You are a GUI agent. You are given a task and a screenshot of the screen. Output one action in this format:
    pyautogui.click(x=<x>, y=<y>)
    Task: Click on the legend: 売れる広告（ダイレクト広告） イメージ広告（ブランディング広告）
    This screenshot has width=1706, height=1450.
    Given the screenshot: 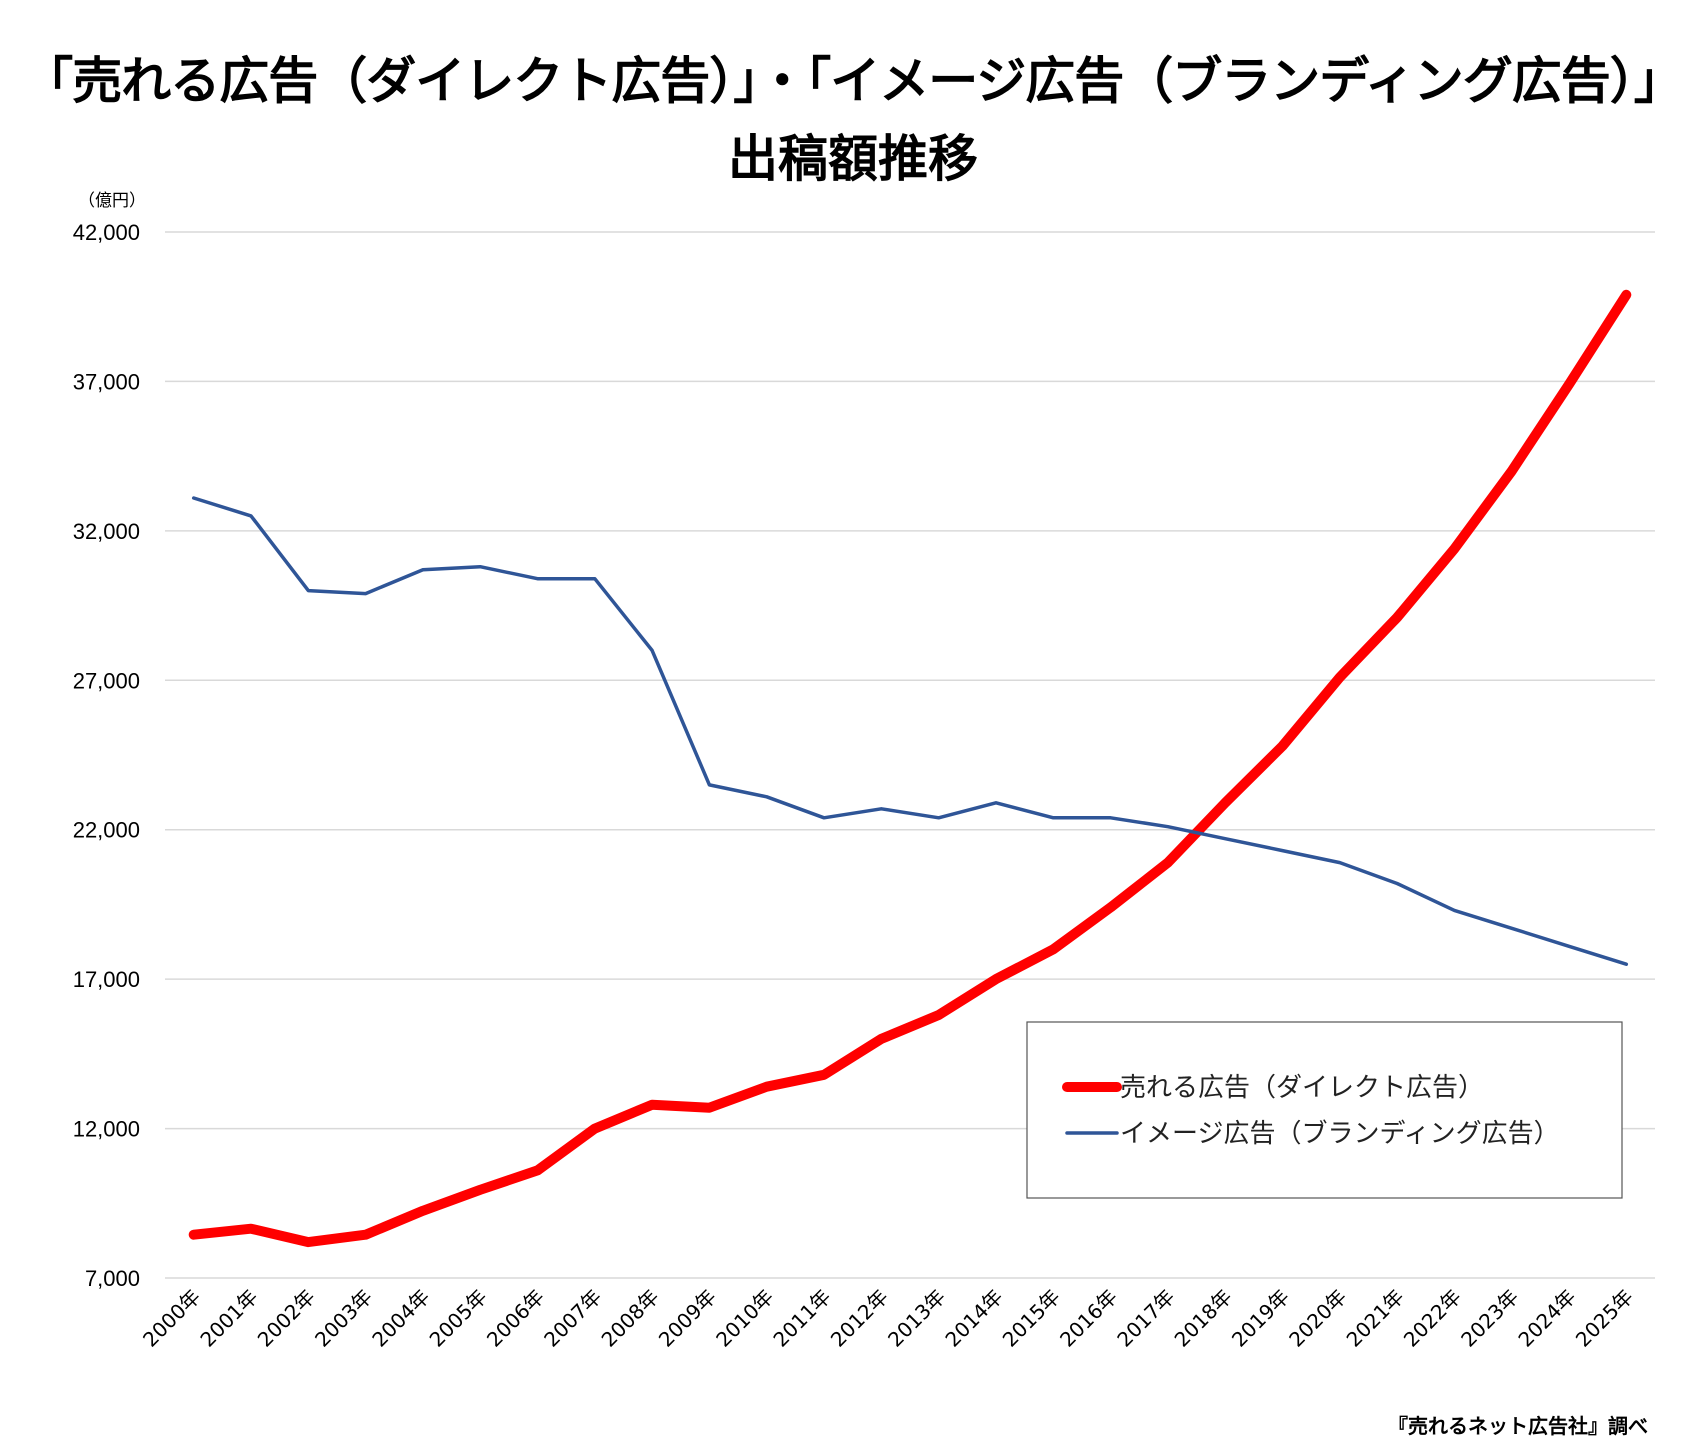 What is the action you would take?
    pyautogui.click(x=1324, y=1110)
    